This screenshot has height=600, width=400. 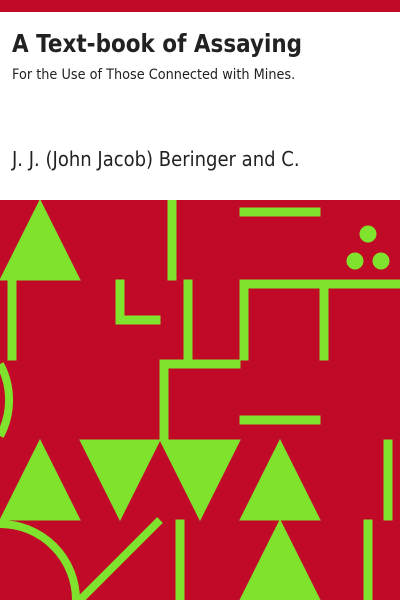 I want to click on book-title: A Text-book of Assaying, so click(x=157, y=43).